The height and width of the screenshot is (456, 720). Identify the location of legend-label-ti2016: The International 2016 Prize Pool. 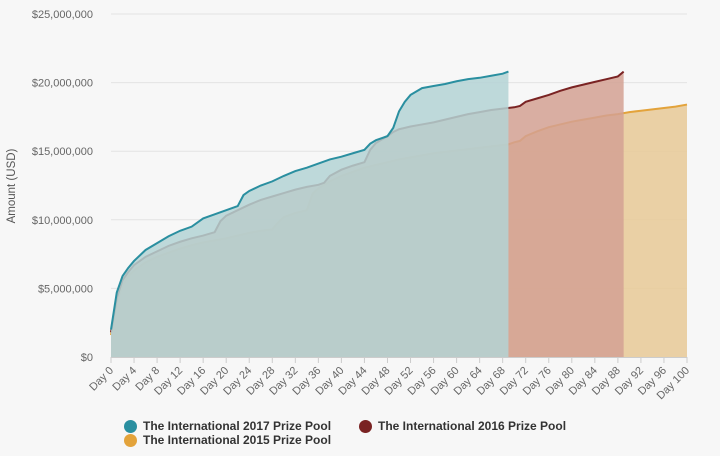
(472, 426).